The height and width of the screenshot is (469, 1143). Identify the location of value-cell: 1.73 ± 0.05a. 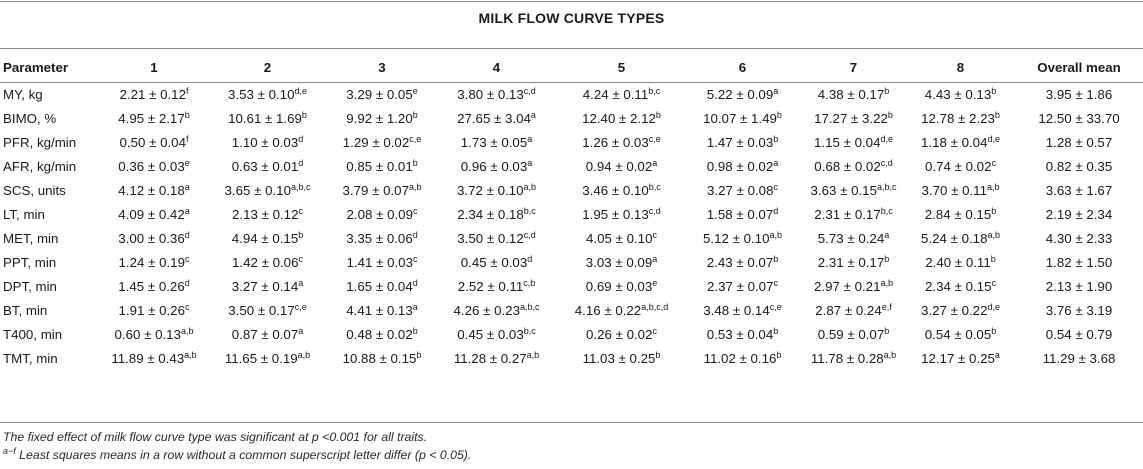
(496, 142).